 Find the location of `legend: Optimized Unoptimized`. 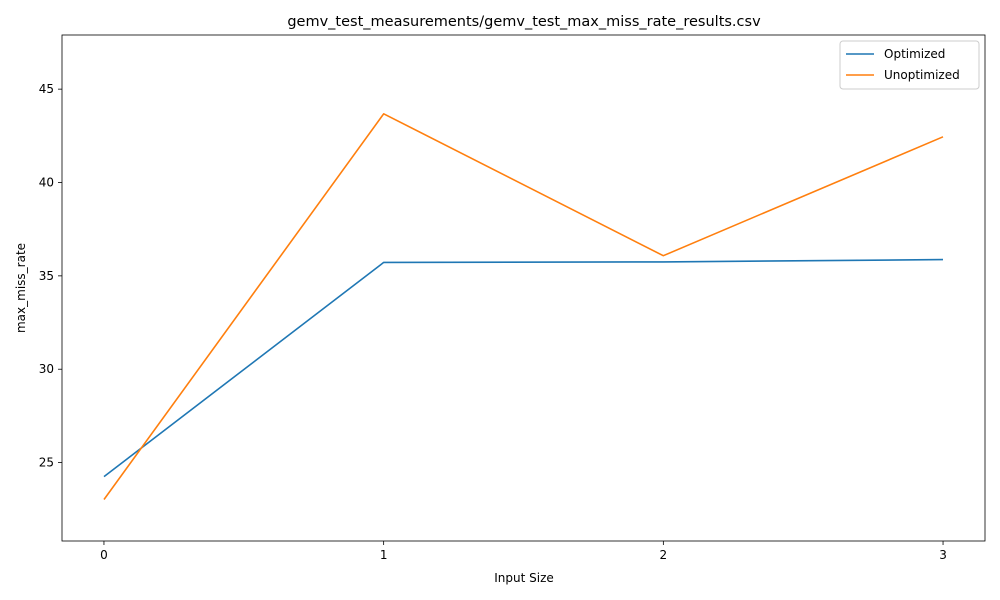

legend: Optimized Unoptimized is located at coordinates (909, 65).